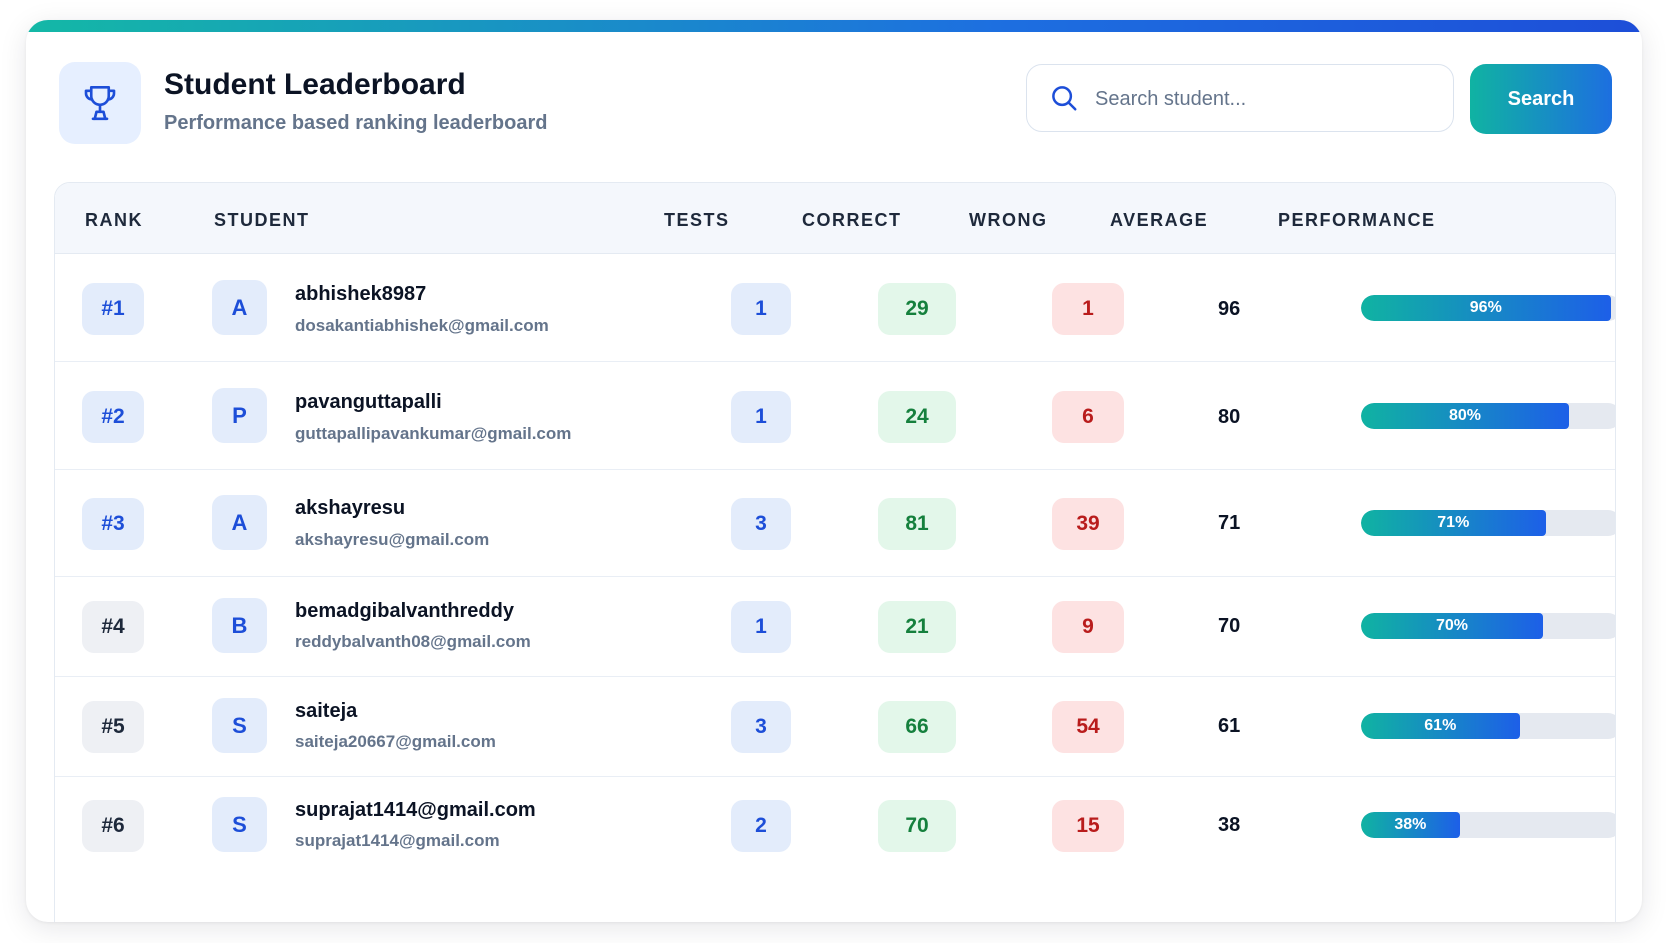 This screenshot has height=943, width=1668. I want to click on accent-bar, so click(834, 26).